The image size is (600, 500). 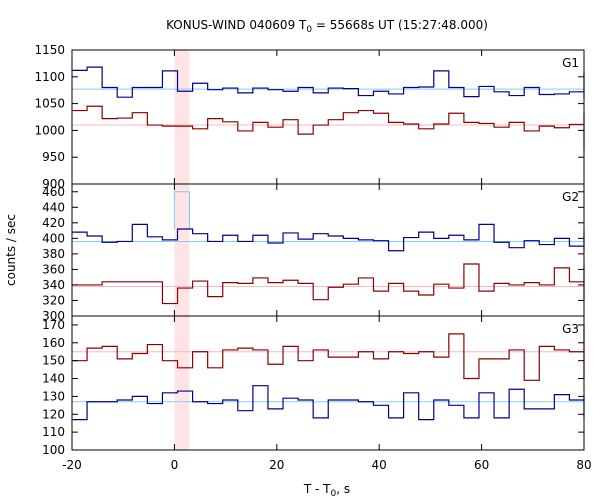 I want to click on series-g2-upper, so click(x=328, y=237).